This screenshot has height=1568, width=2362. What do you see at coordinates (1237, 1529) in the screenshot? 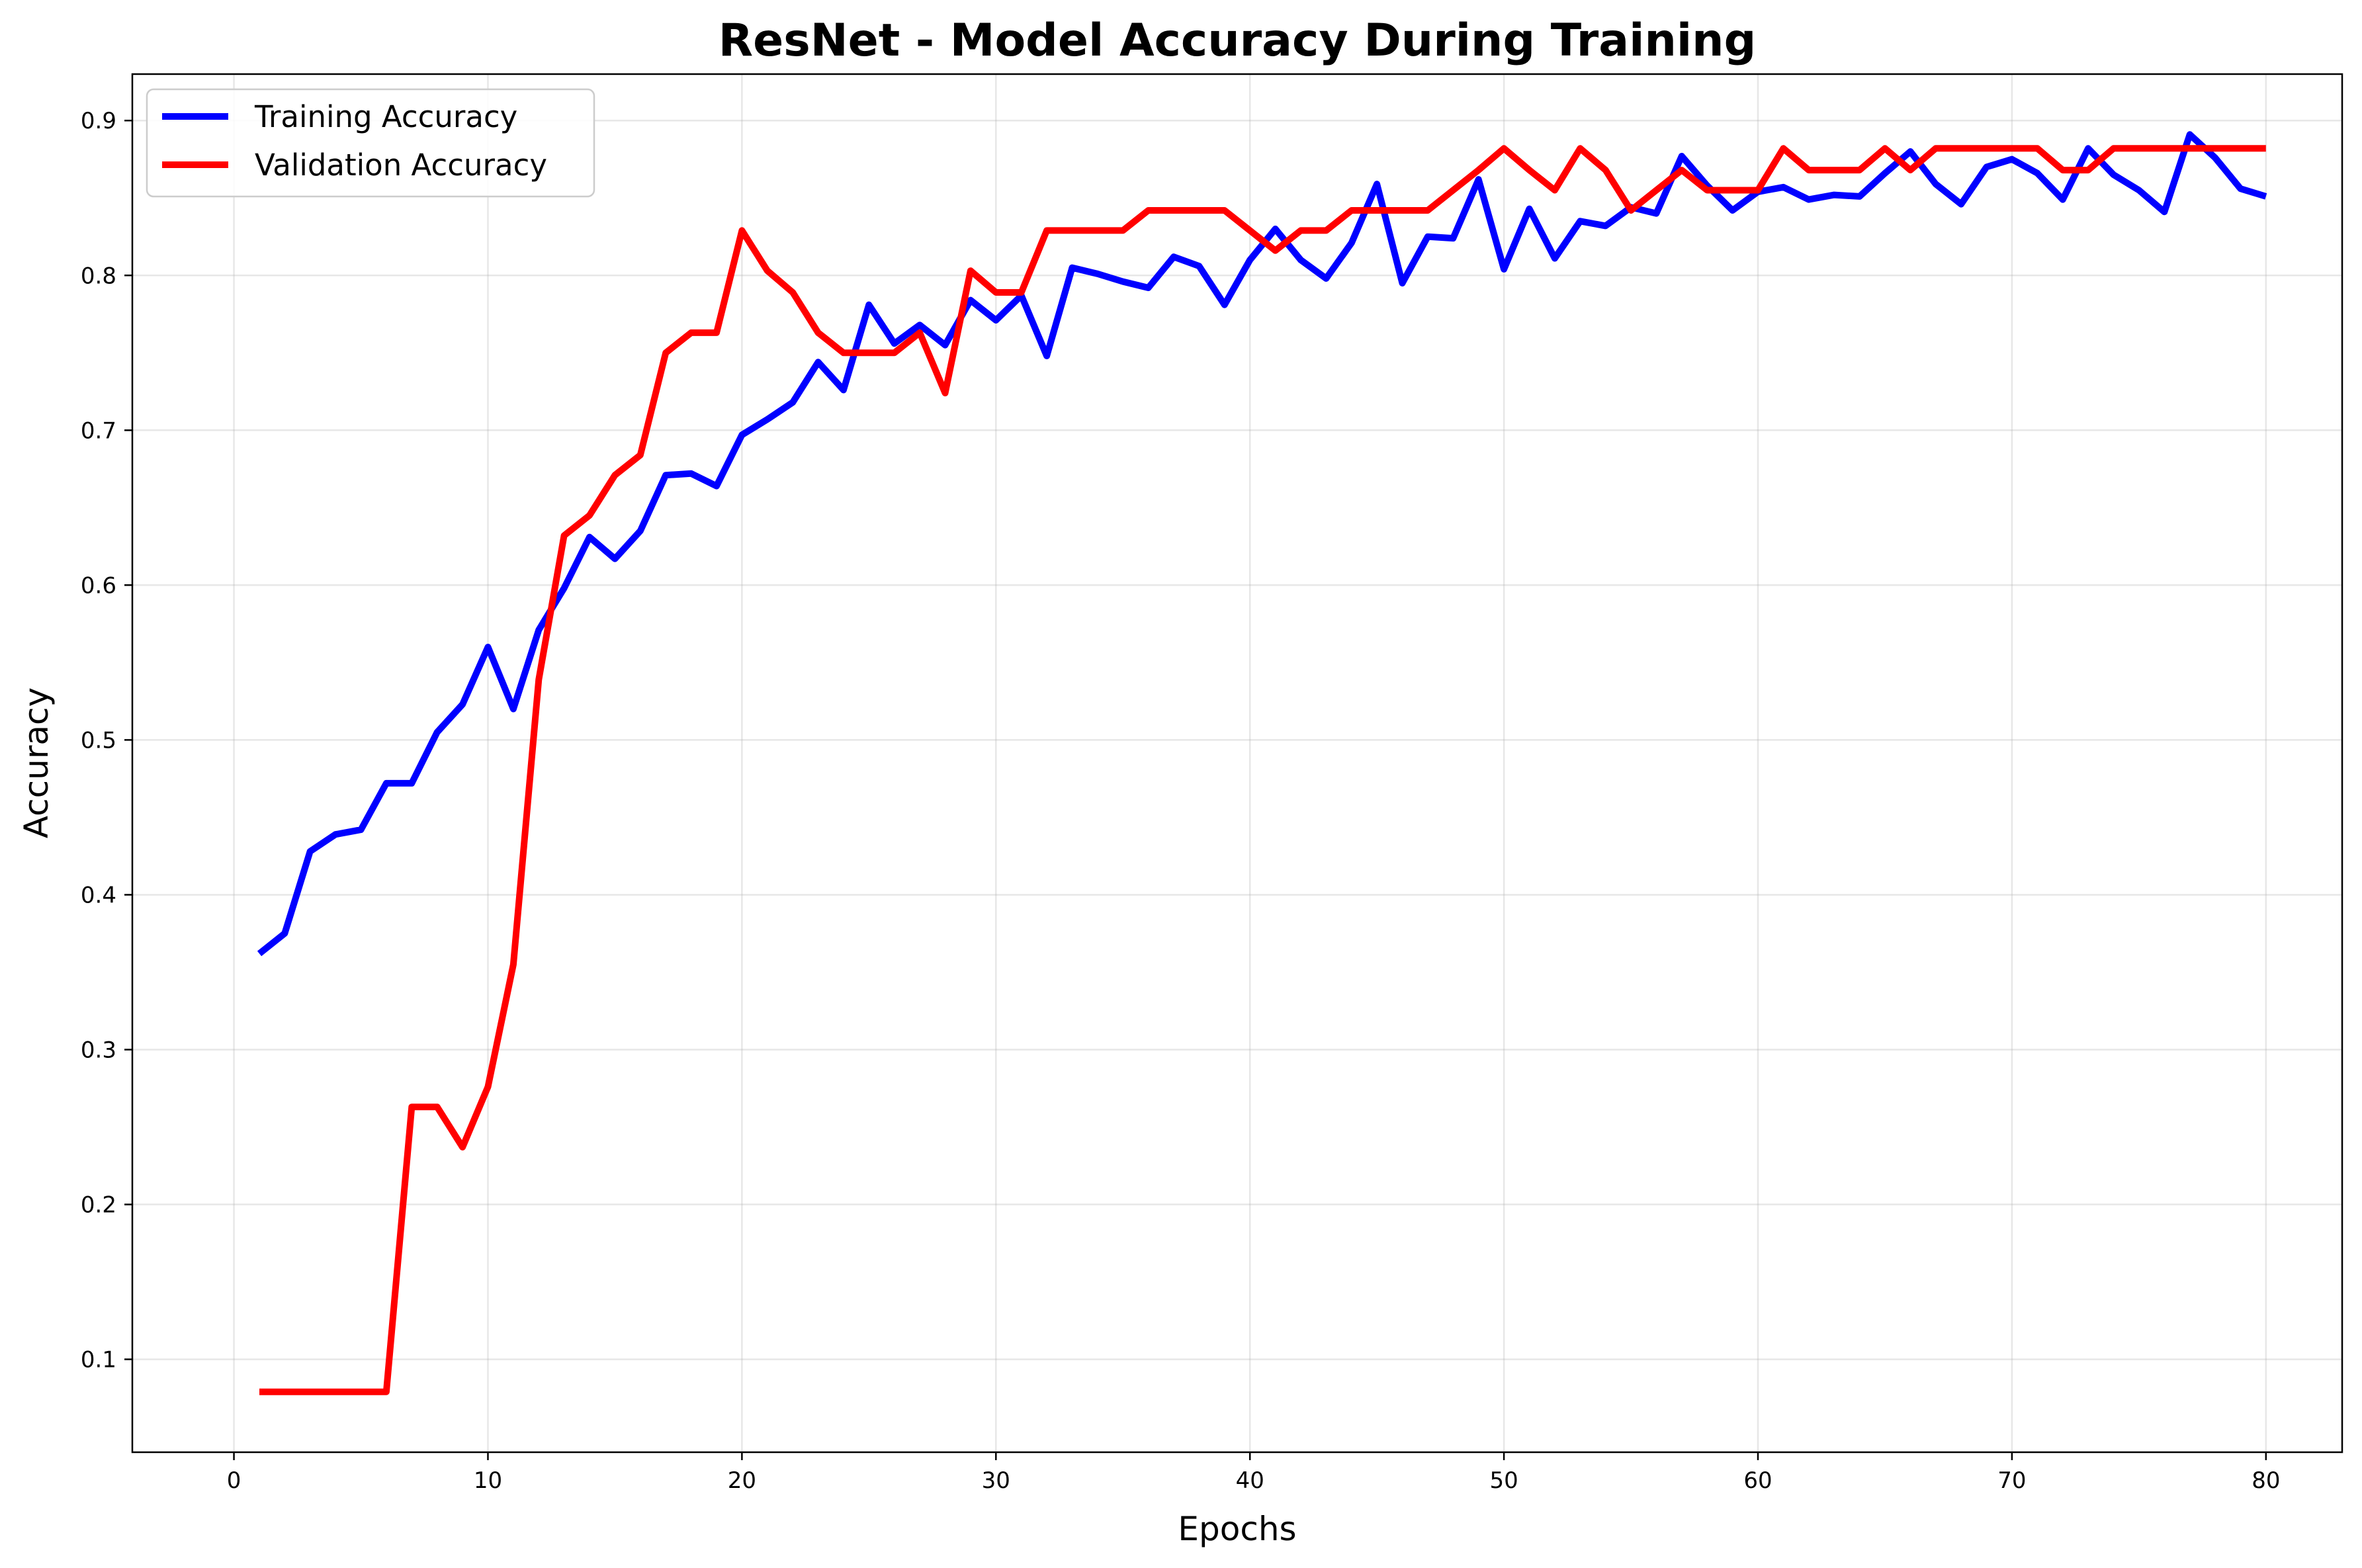
I see `x-axis-label: Epochs` at bounding box center [1237, 1529].